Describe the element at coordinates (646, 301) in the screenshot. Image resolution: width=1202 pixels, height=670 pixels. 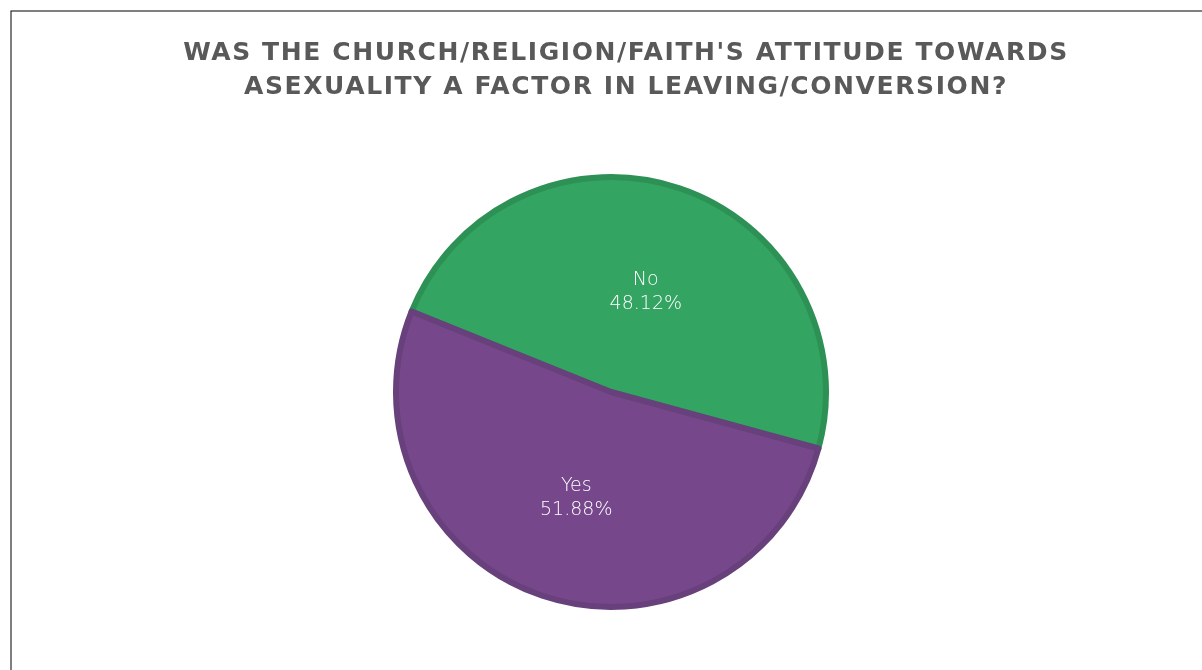
I see `data-label: 48.12%` at that location.